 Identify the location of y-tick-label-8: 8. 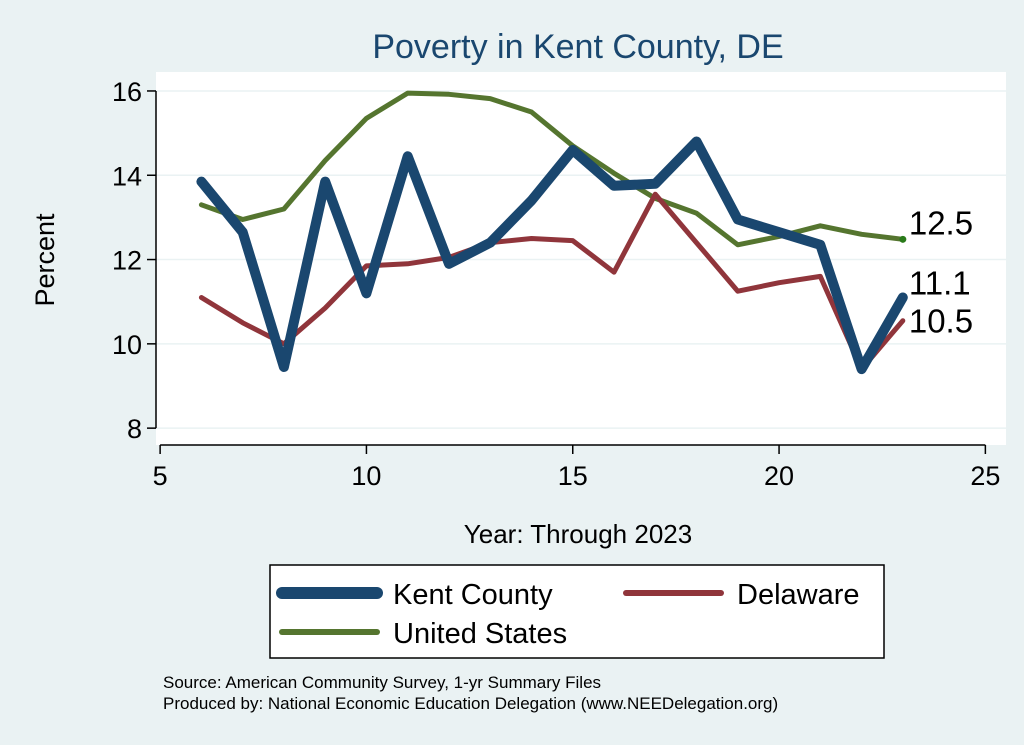
(134, 429).